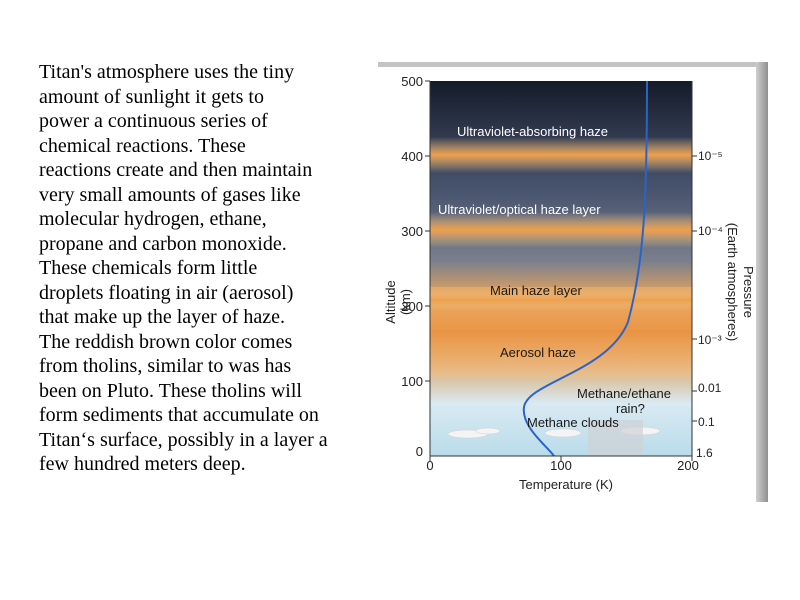 This screenshot has height=600, width=800. Describe the element at coordinates (561, 155) in the screenshot. I see `uv-haze-band` at that location.